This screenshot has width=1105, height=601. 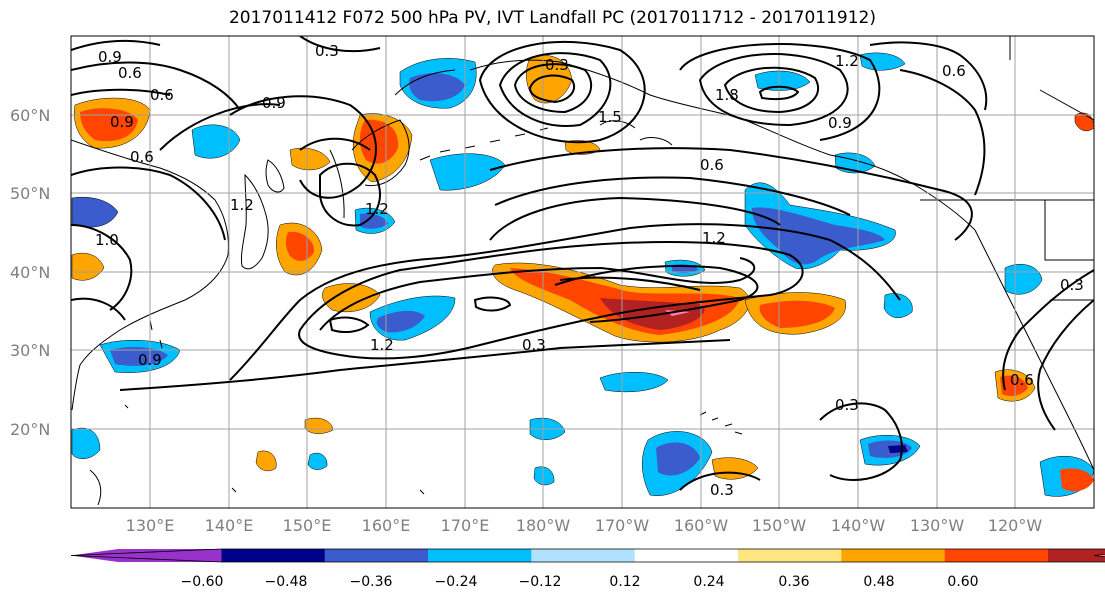 What do you see at coordinates (371, 582) in the screenshot?
I see `colorbar-label: −0.36` at bounding box center [371, 582].